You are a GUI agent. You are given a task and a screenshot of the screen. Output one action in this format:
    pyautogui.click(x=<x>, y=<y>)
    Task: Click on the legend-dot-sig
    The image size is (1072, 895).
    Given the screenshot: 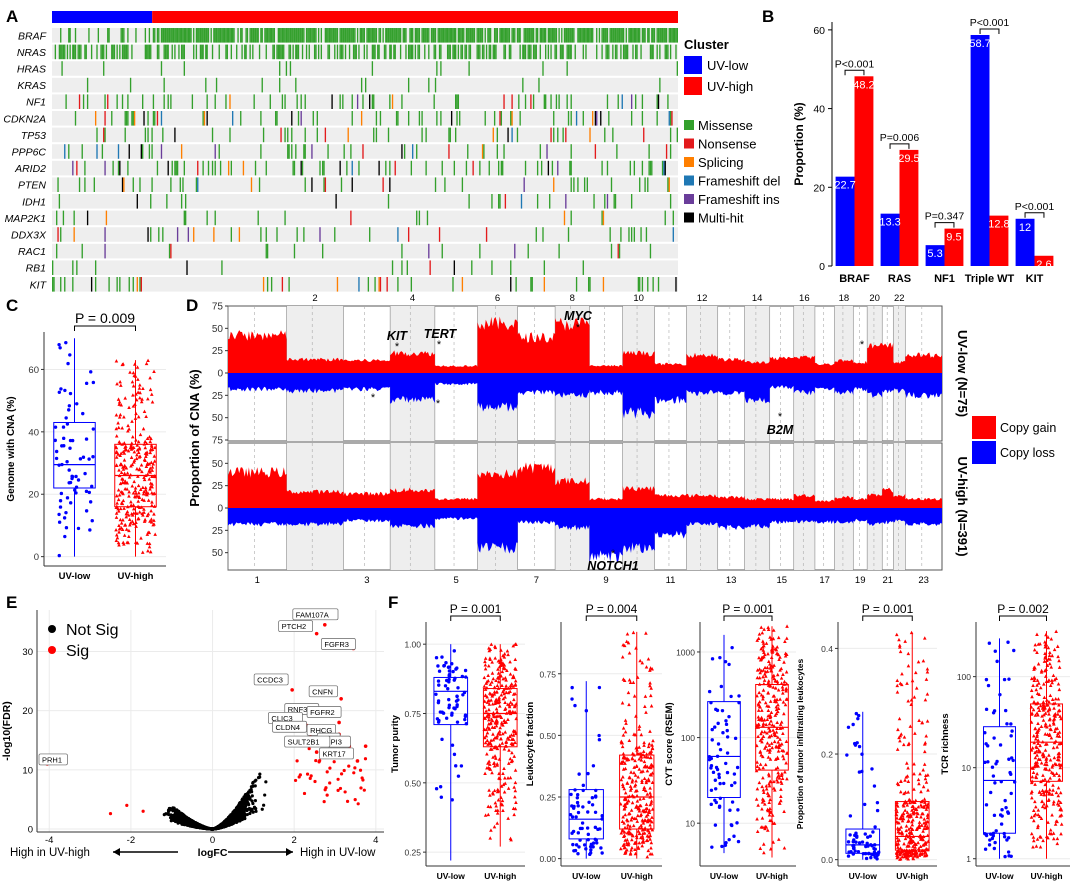 What is the action you would take?
    pyautogui.click(x=52, y=650)
    